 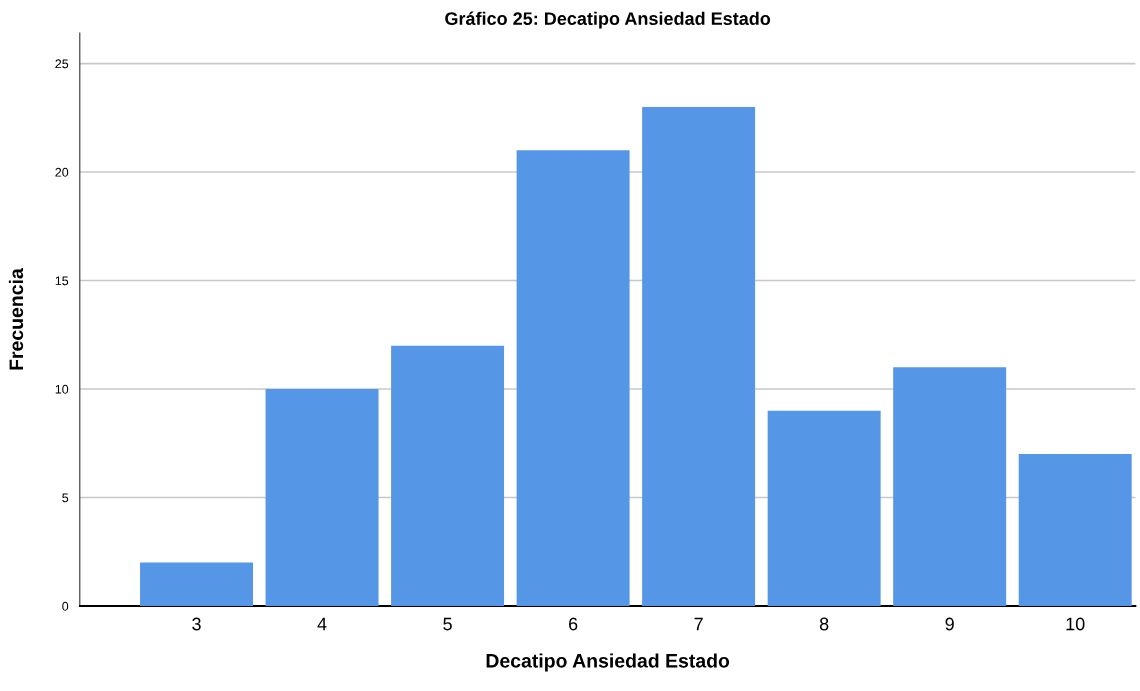 What do you see at coordinates (62, 172) in the screenshot?
I see `y-tick-label: 20` at bounding box center [62, 172].